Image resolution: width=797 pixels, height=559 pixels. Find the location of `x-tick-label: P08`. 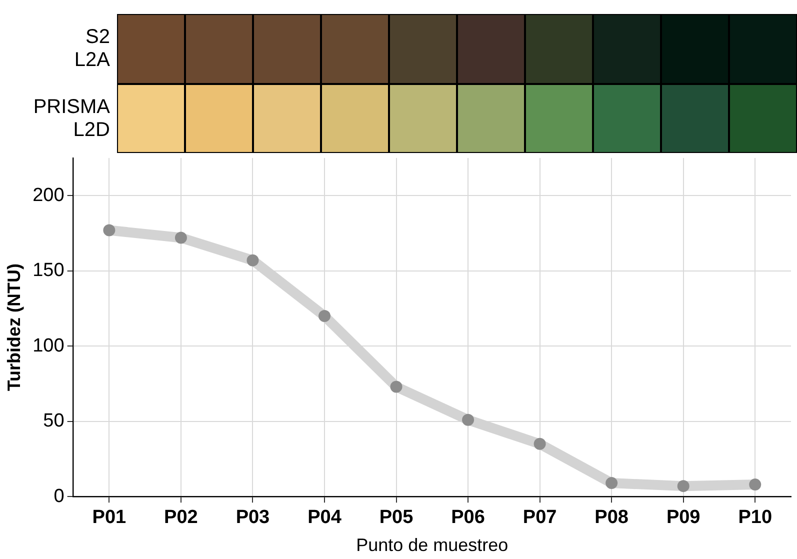

x-tick-label: P08 is located at coordinates (611, 517).